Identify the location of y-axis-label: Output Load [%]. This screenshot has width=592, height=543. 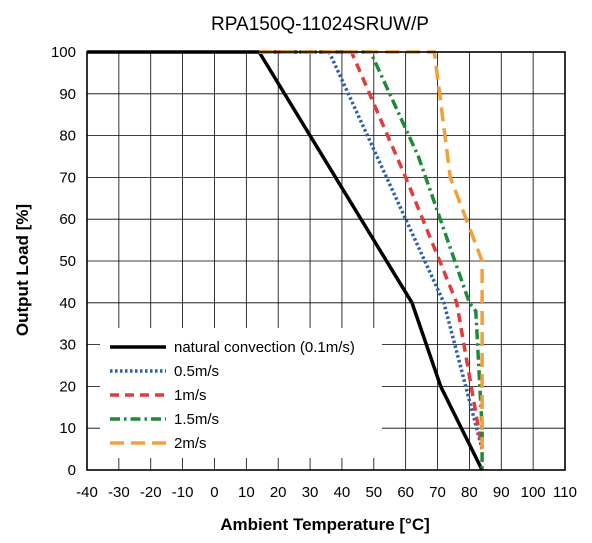
(22, 270).